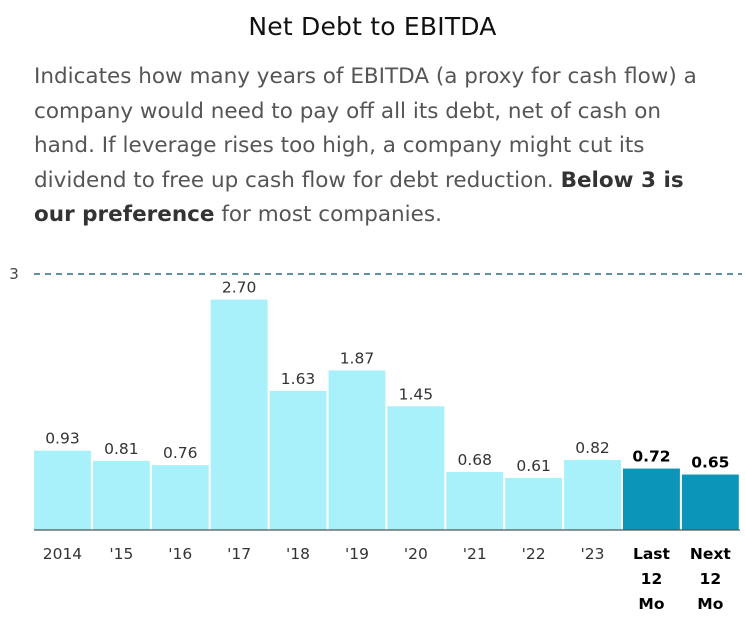 The width and height of the screenshot is (745, 617). What do you see at coordinates (62, 554) in the screenshot?
I see `x-tick-label: 2014` at bounding box center [62, 554].